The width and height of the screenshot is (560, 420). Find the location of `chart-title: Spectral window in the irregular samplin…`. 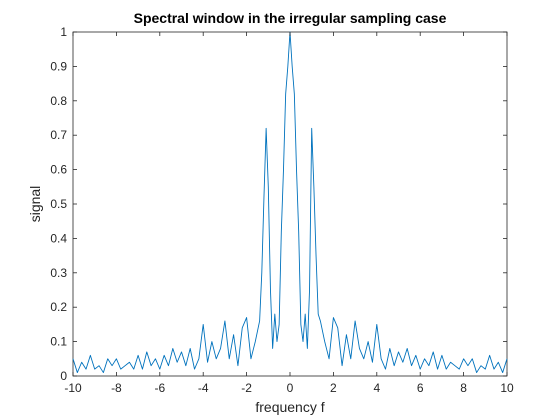

chart-title: Spectral window in the irregular samplin… is located at coordinates (290, 18).